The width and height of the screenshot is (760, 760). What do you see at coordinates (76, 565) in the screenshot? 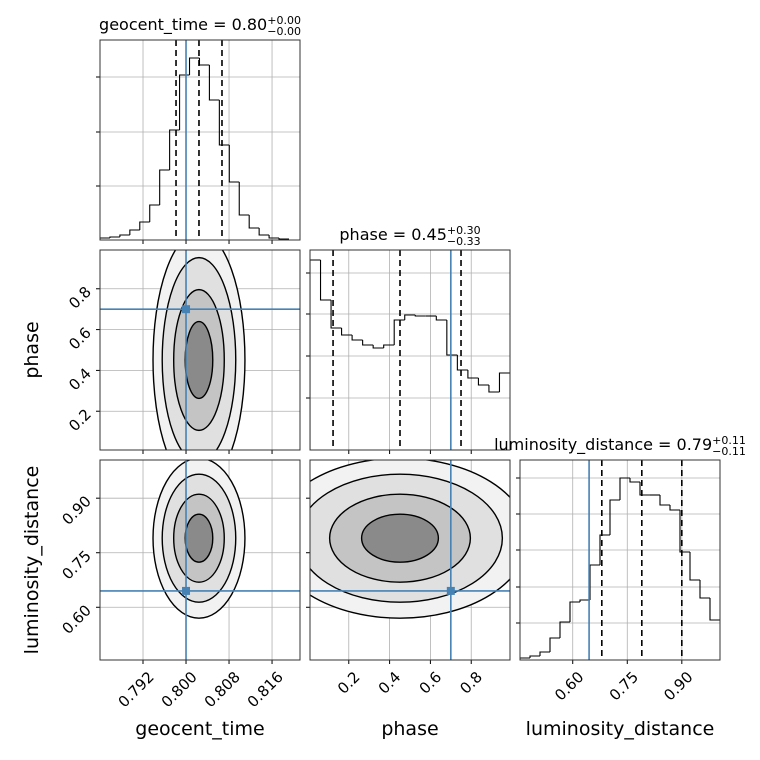
I see `y-tick-label: 0.75` at bounding box center [76, 565].